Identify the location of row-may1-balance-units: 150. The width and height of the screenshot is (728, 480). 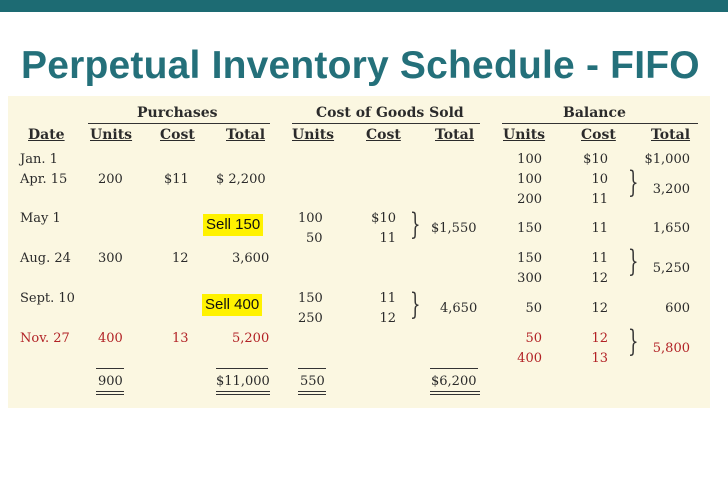
(529, 228).